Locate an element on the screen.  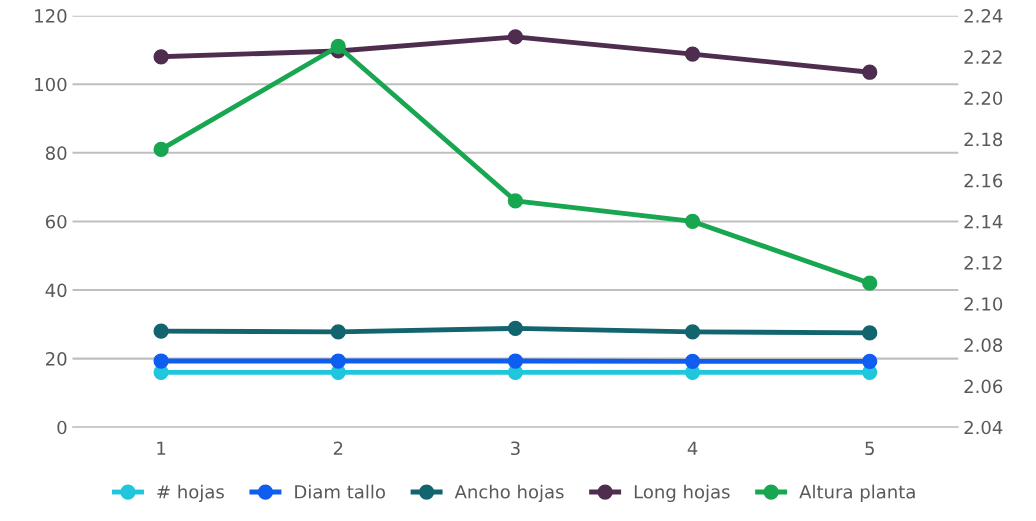
legend-label: Diam tallo is located at coordinates (340, 491).